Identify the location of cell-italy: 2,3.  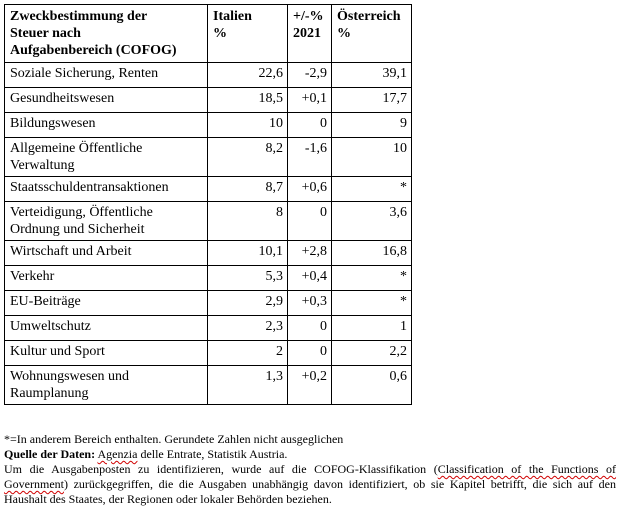
(247, 328).